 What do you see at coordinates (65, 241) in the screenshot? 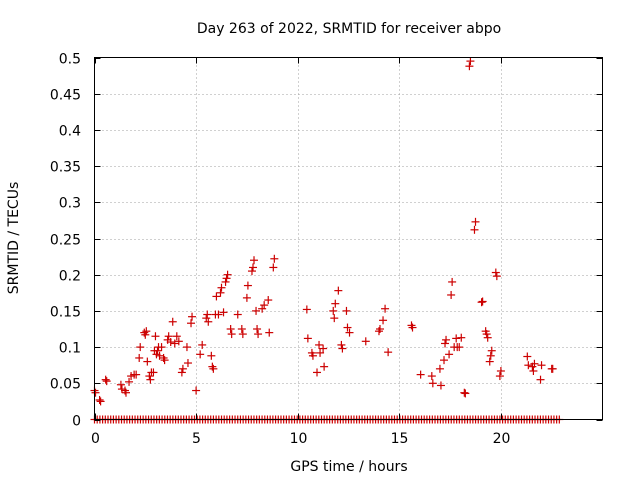
I see `y-tick-labels: 0 0.05 0.1 0.15 0.2 0.25 0.3 0.35 0.4 0.45 0.5` at bounding box center [65, 241].